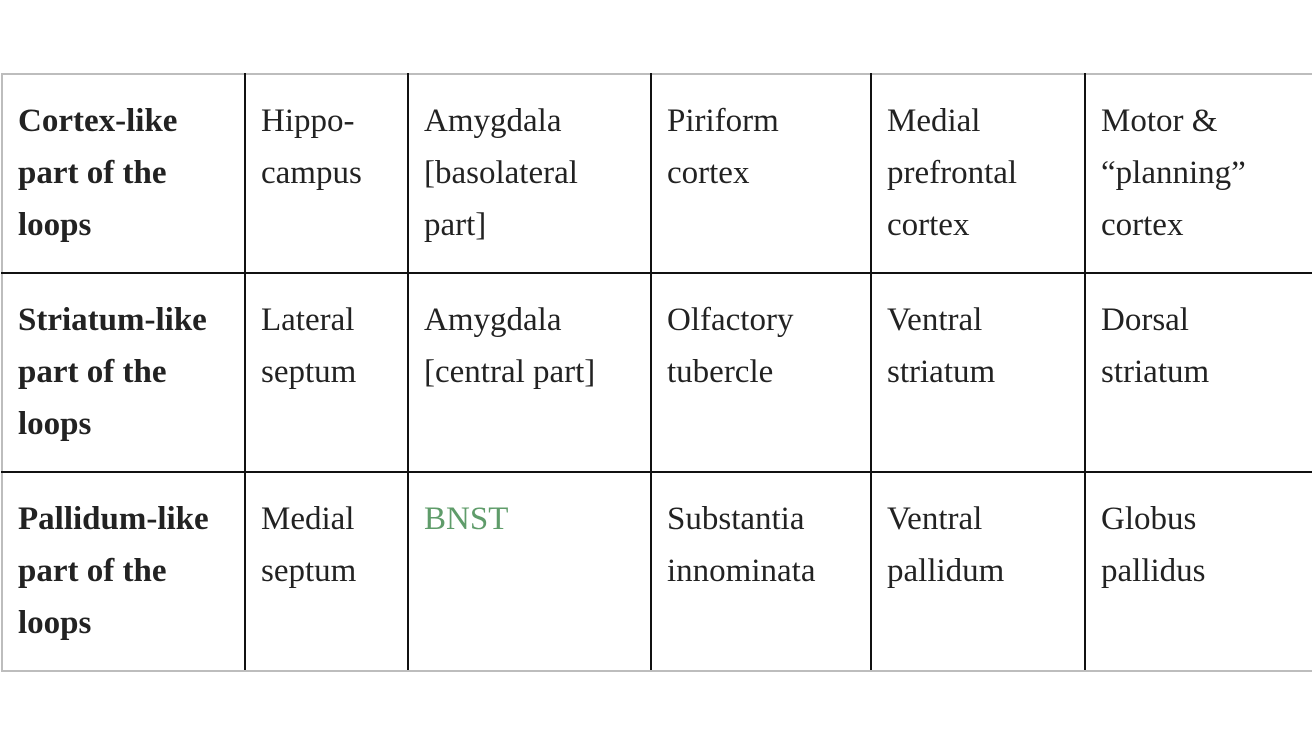 The image size is (1312, 756). Describe the element at coordinates (723, 147) in the screenshot. I see `cell-text: Piriform cortex` at that location.